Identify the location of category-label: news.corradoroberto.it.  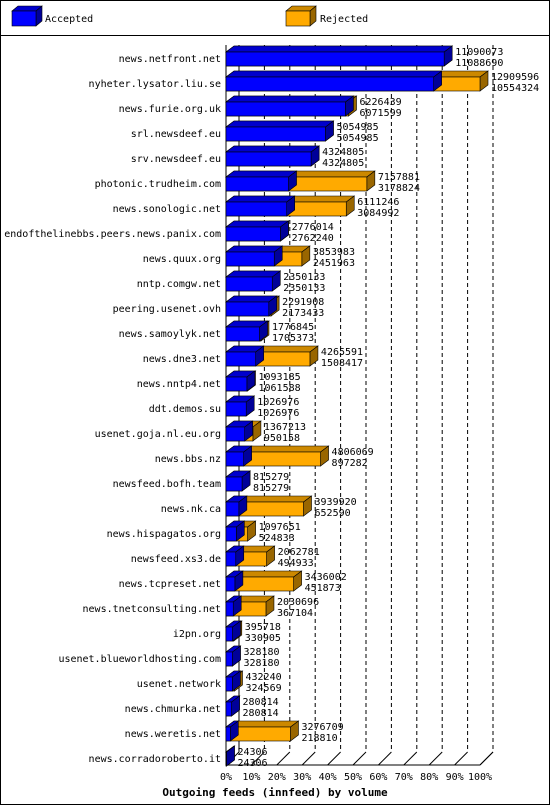
(155, 759).